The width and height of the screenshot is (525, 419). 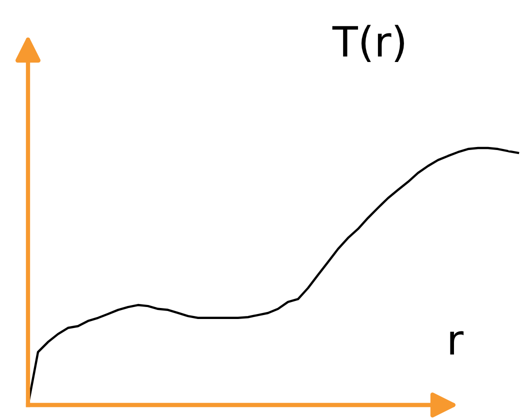 What do you see at coordinates (368, 43) in the screenshot?
I see `chart-title: T(r)` at bounding box center [368, 43].